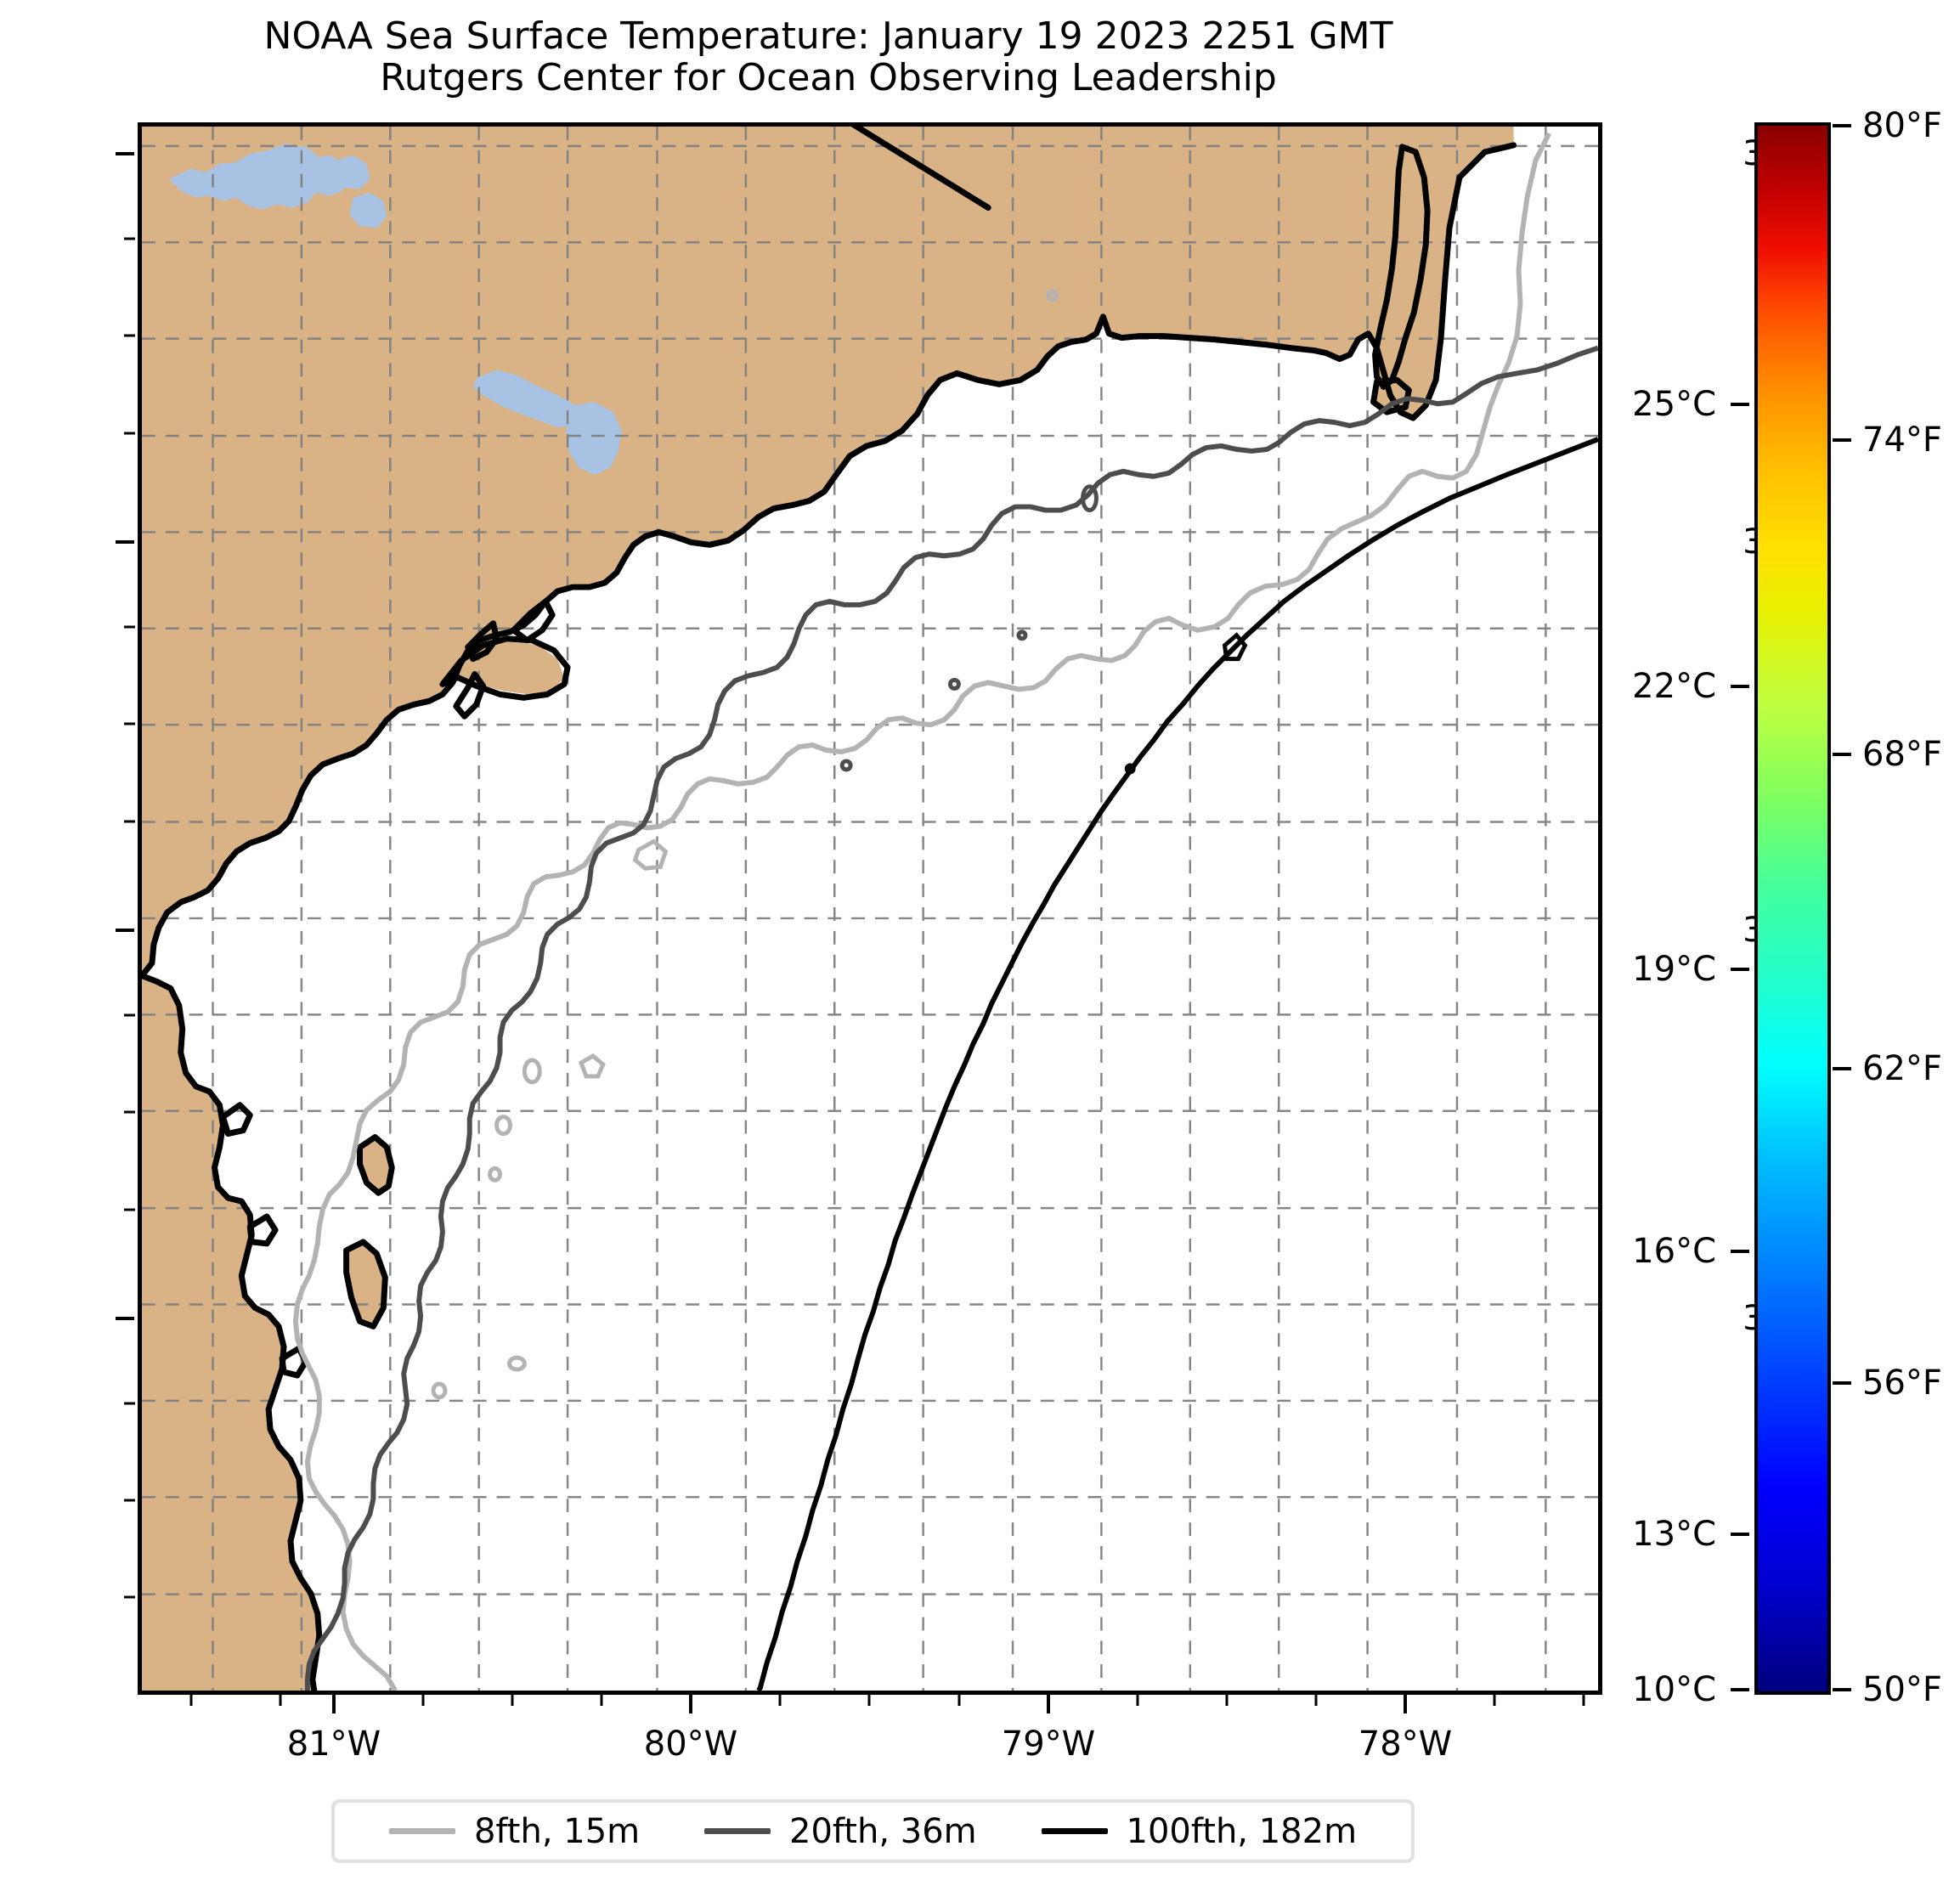  What do you see at coordinates (1674, 970) in the screenshot?
I see `colorbar-label-19C: 19°C` at bounding box center [1674, 970].